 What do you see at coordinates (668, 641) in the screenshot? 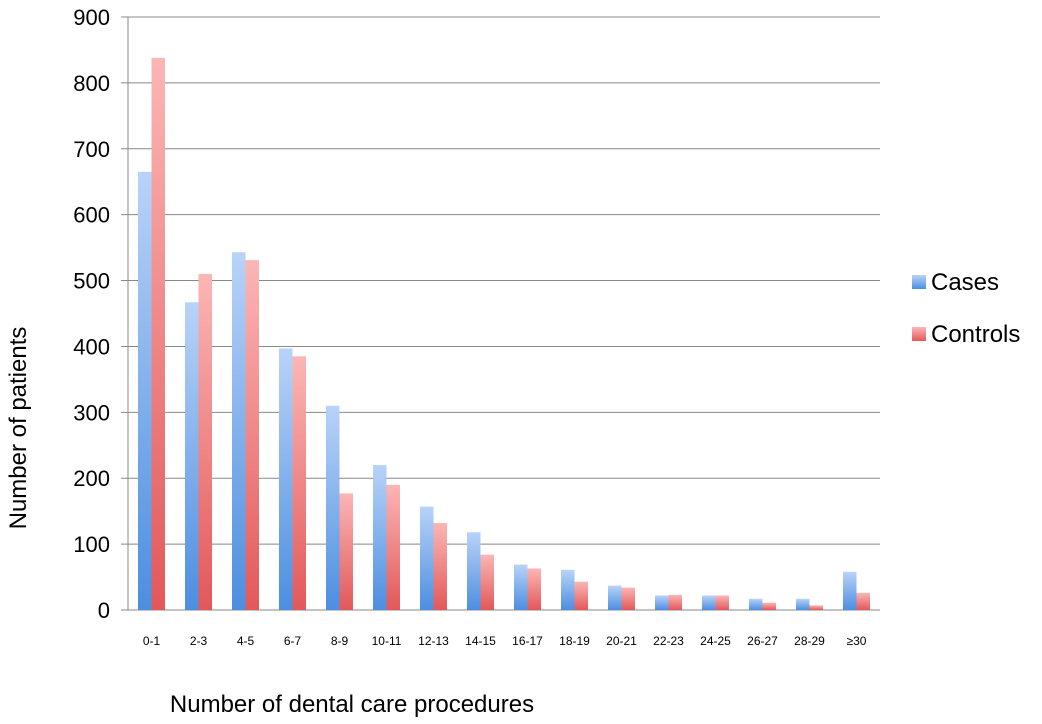
I see `x-tick-label: 22-23` at bounding box center [668, 641].